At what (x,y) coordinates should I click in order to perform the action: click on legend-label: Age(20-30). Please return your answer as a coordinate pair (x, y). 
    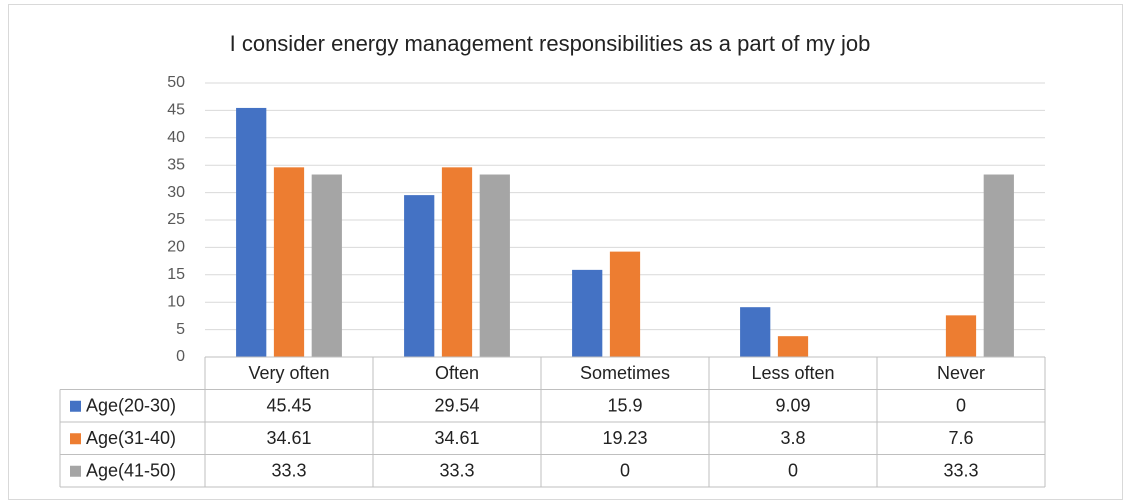
    Looking at the image, I should click on (131, 406).